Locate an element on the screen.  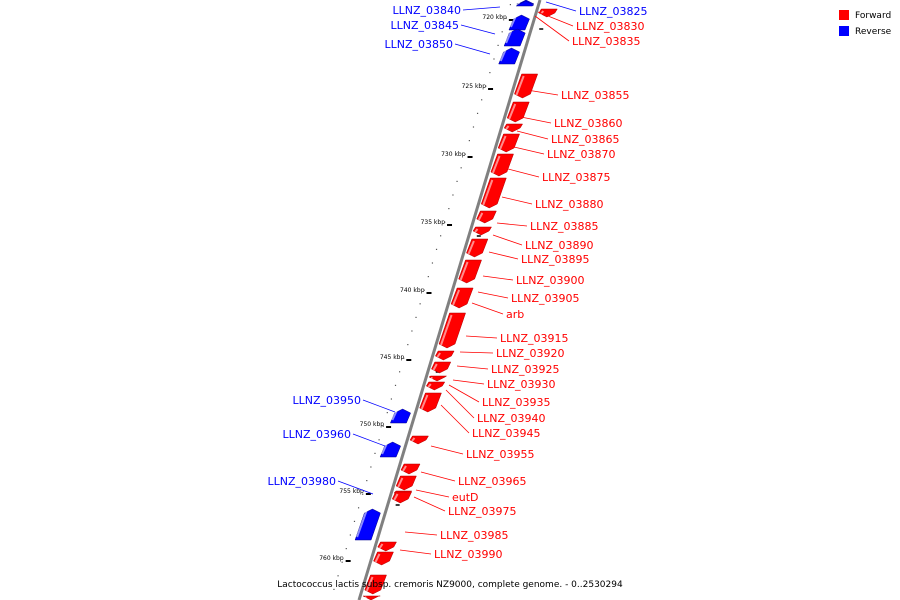
gene-label-llnz_03975: LLNZ_03975 is located at coordinates (482, 511).